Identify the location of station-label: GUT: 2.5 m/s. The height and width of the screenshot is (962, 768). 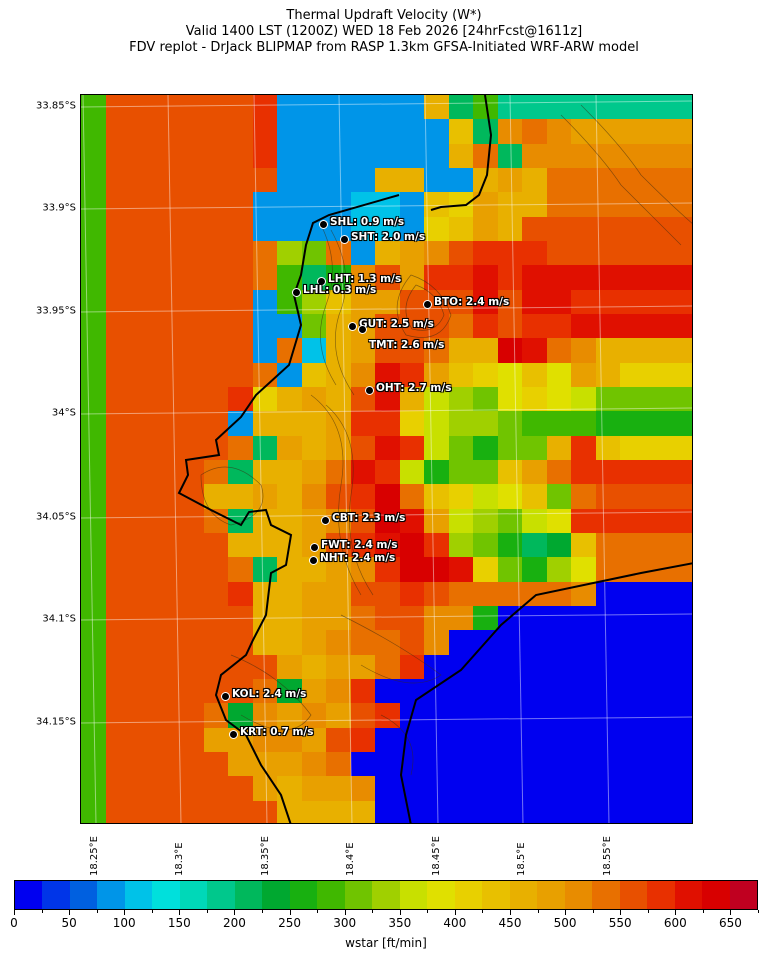
(396, 324).